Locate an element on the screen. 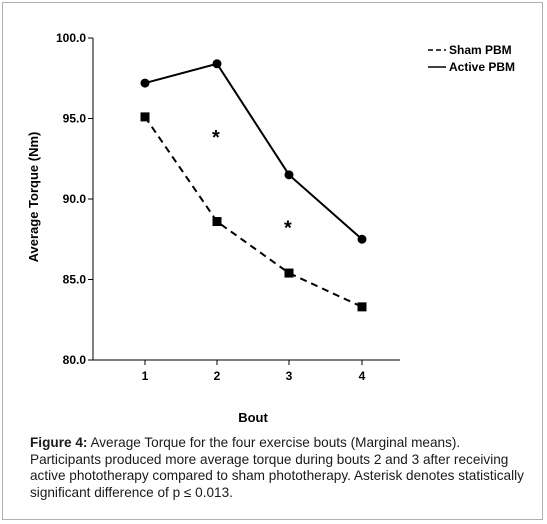 Image resolution: width=547 pixels, height=524 pixels. sham-pbm-line is located at coordinates (253, 212).